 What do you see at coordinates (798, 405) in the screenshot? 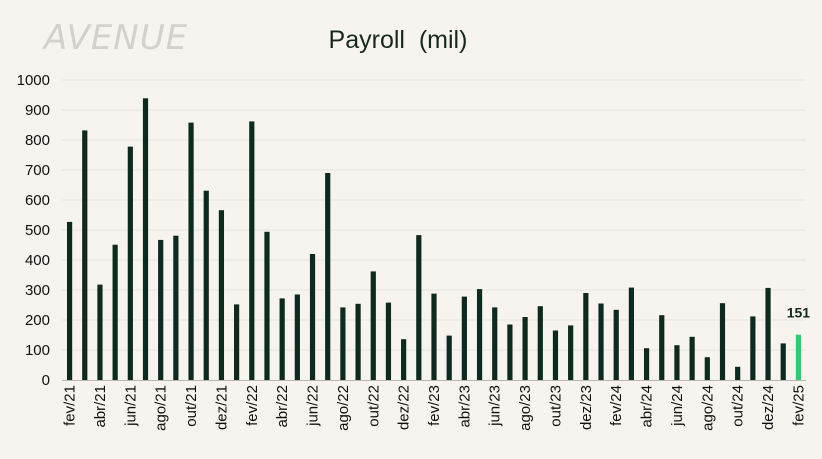
I see `x-tick-label: fev/25` at bounding box center [798, 405].